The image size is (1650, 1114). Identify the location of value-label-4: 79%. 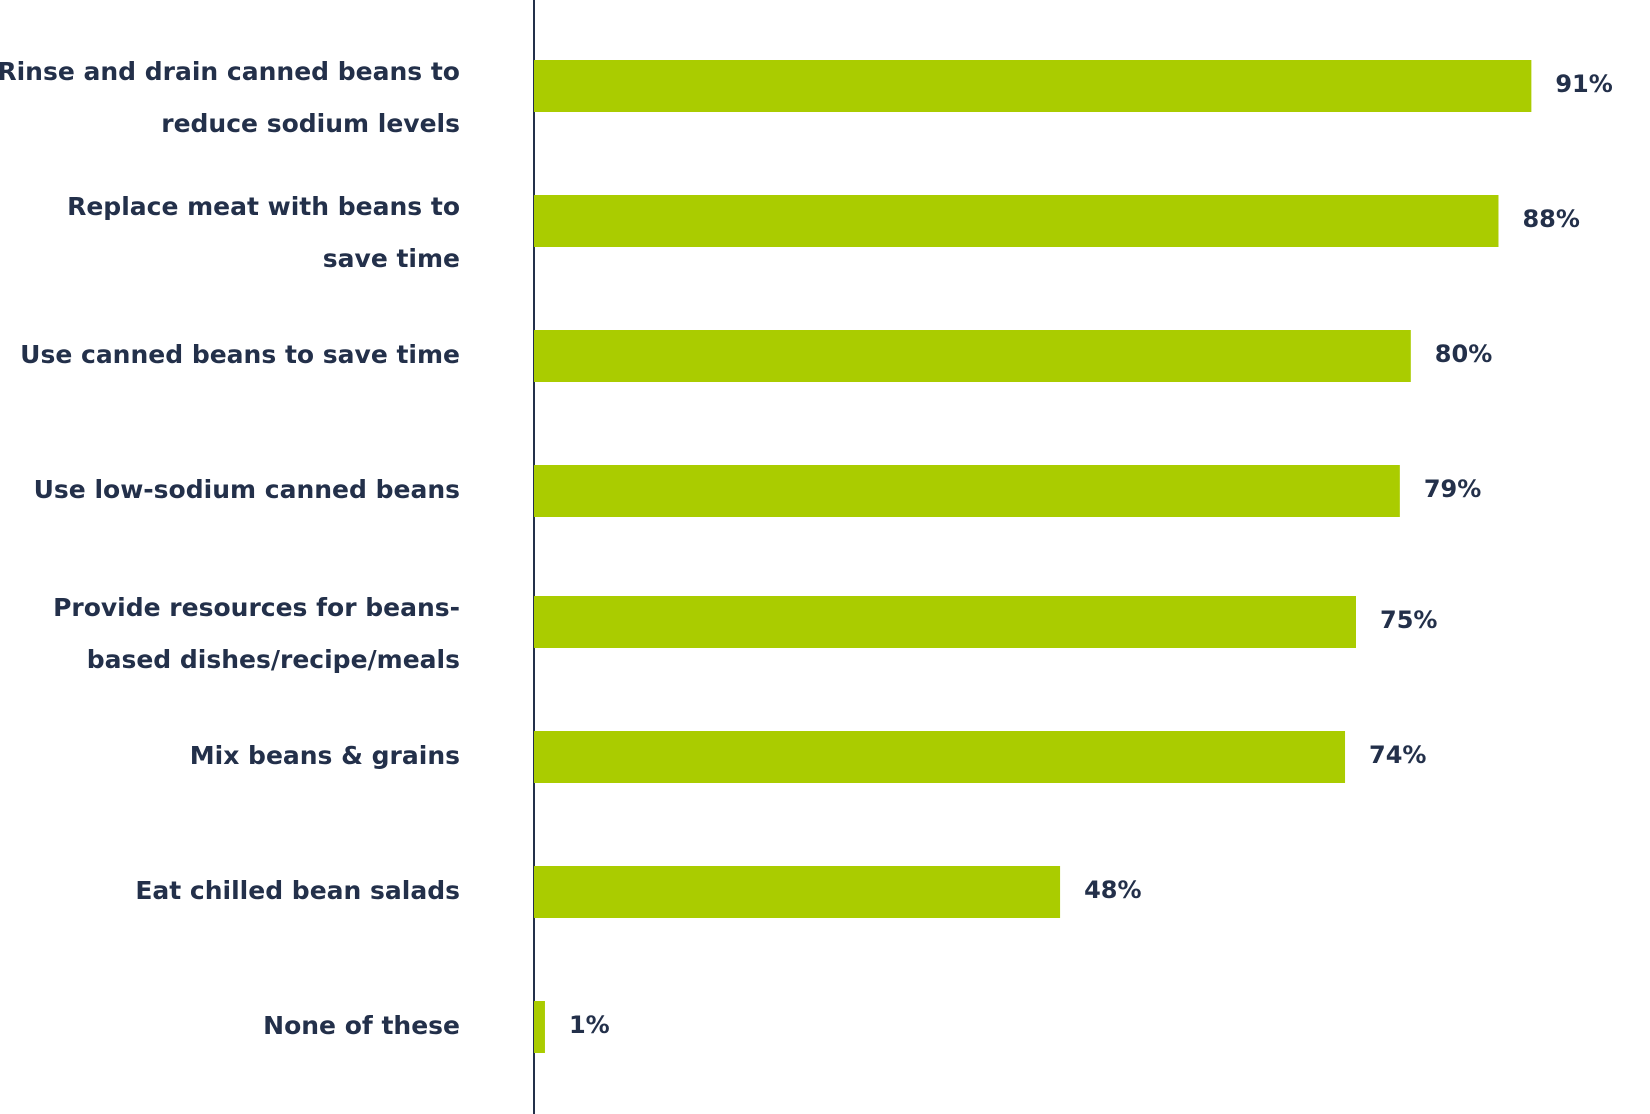
(1452, 489).